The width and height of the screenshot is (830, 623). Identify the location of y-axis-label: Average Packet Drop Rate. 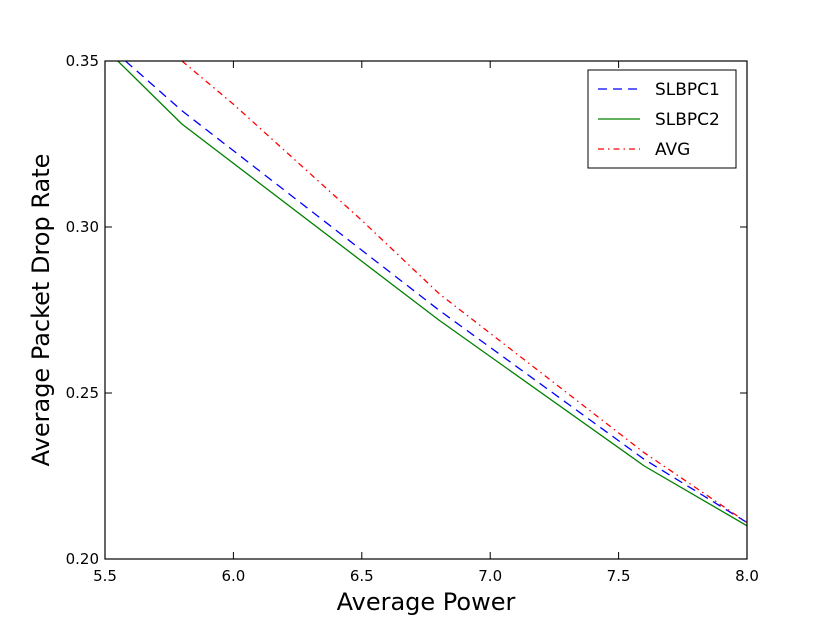
(41, 310).